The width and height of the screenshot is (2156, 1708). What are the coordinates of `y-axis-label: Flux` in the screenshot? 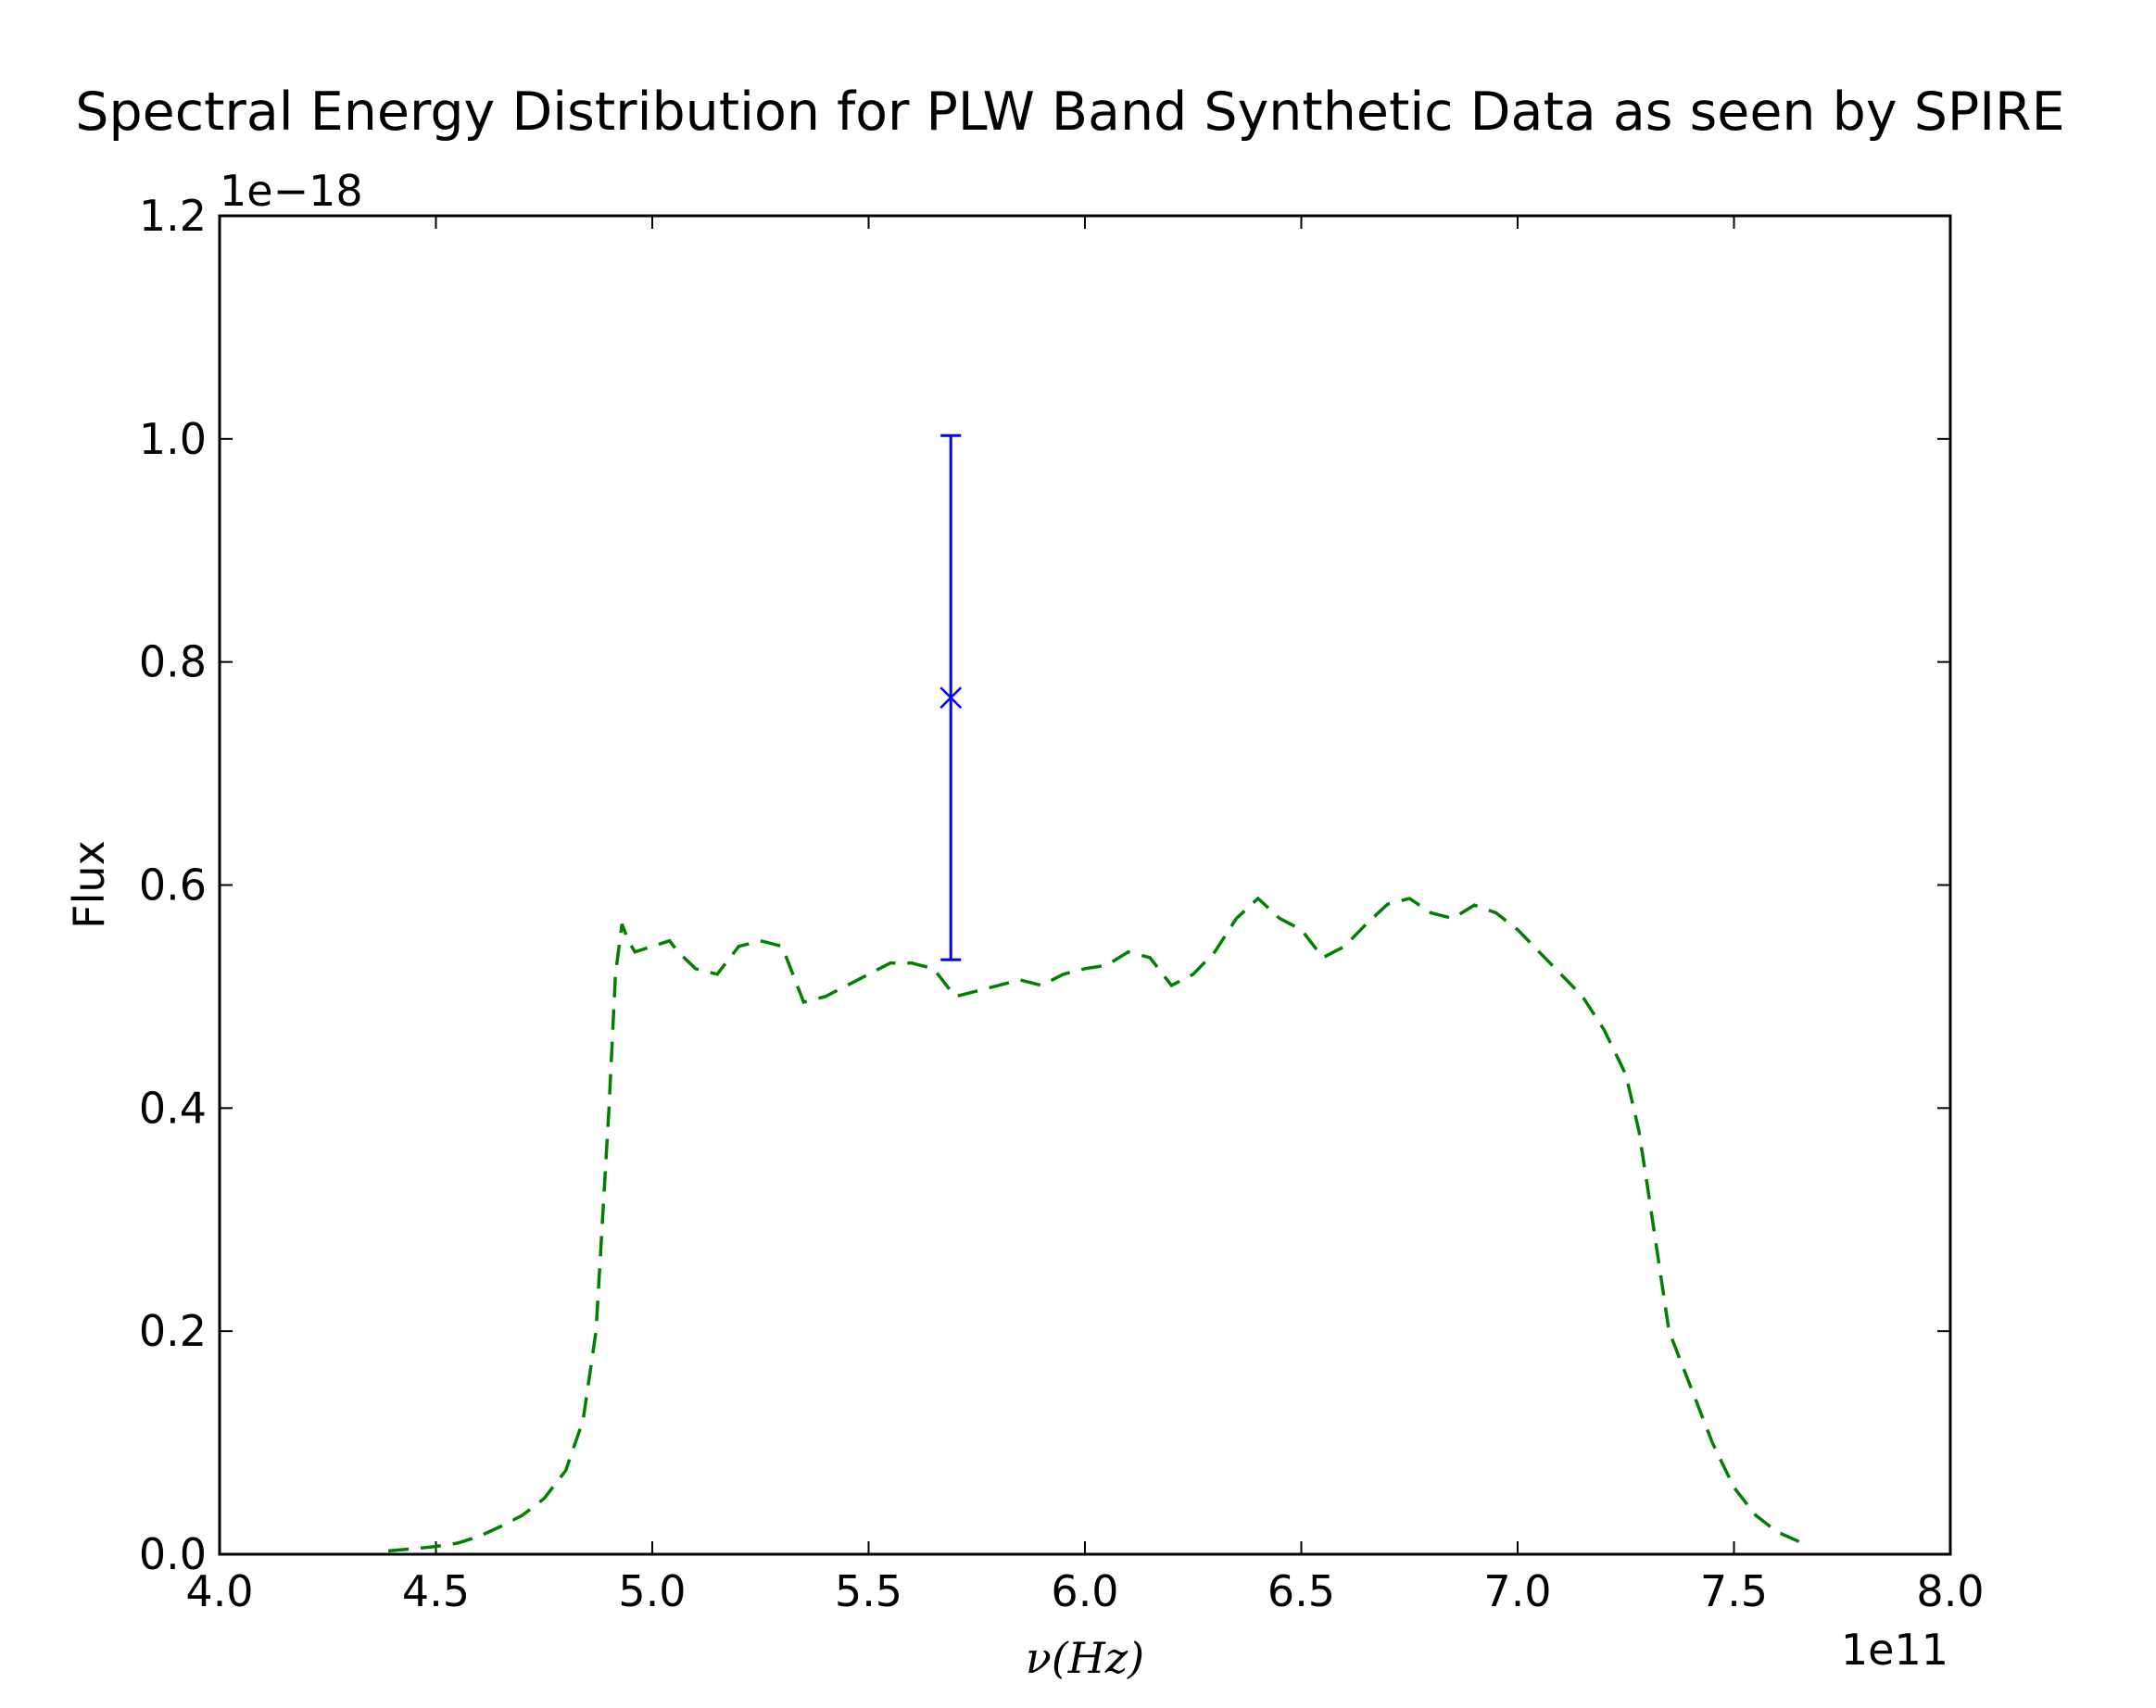 It's located at (89, 885).